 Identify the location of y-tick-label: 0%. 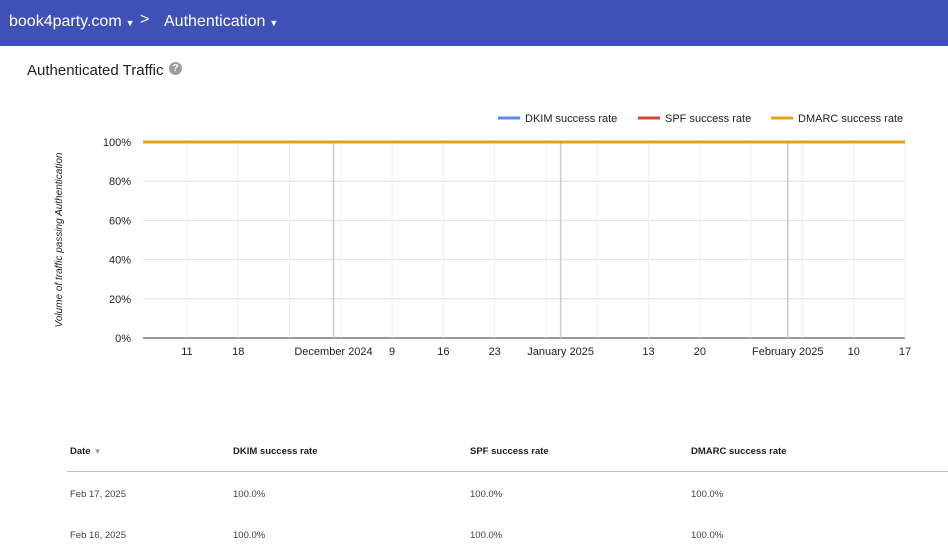
(123, 339).